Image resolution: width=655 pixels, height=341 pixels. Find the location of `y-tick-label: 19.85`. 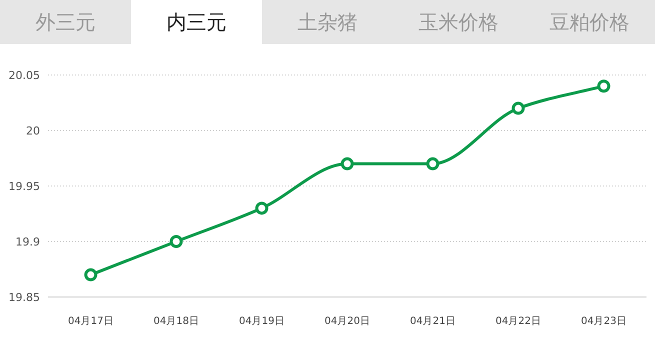

y-tick-label: 19.85 is located at coordinates (24, 297).